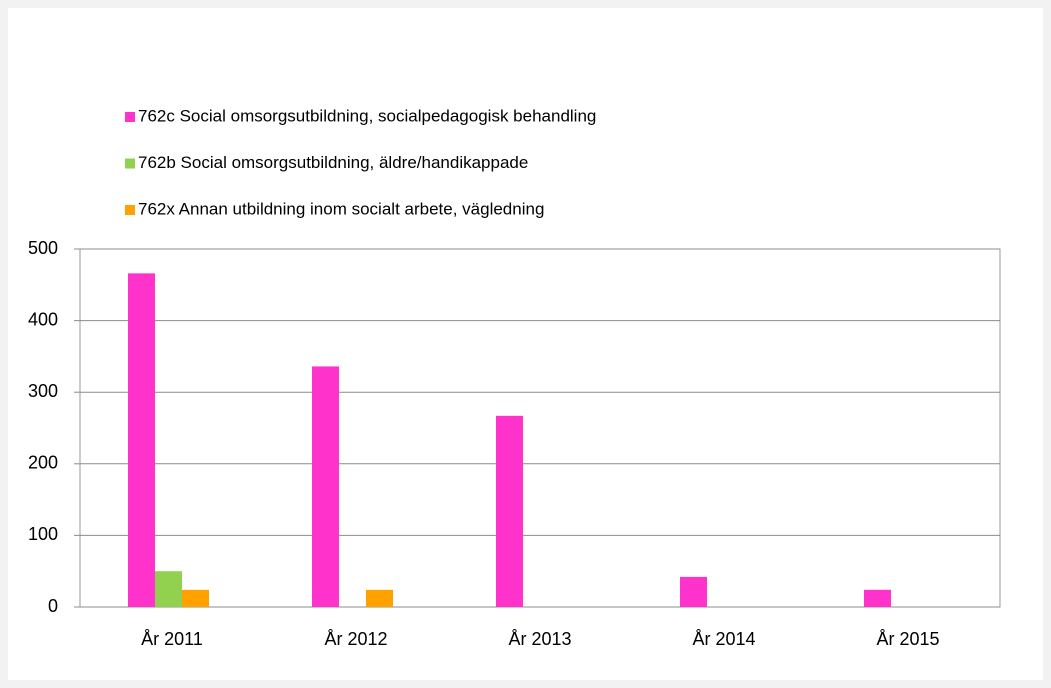  Describe the element at coordinates (43, 319) in the screenshot. I see `y-tick-label: 400` at that location.